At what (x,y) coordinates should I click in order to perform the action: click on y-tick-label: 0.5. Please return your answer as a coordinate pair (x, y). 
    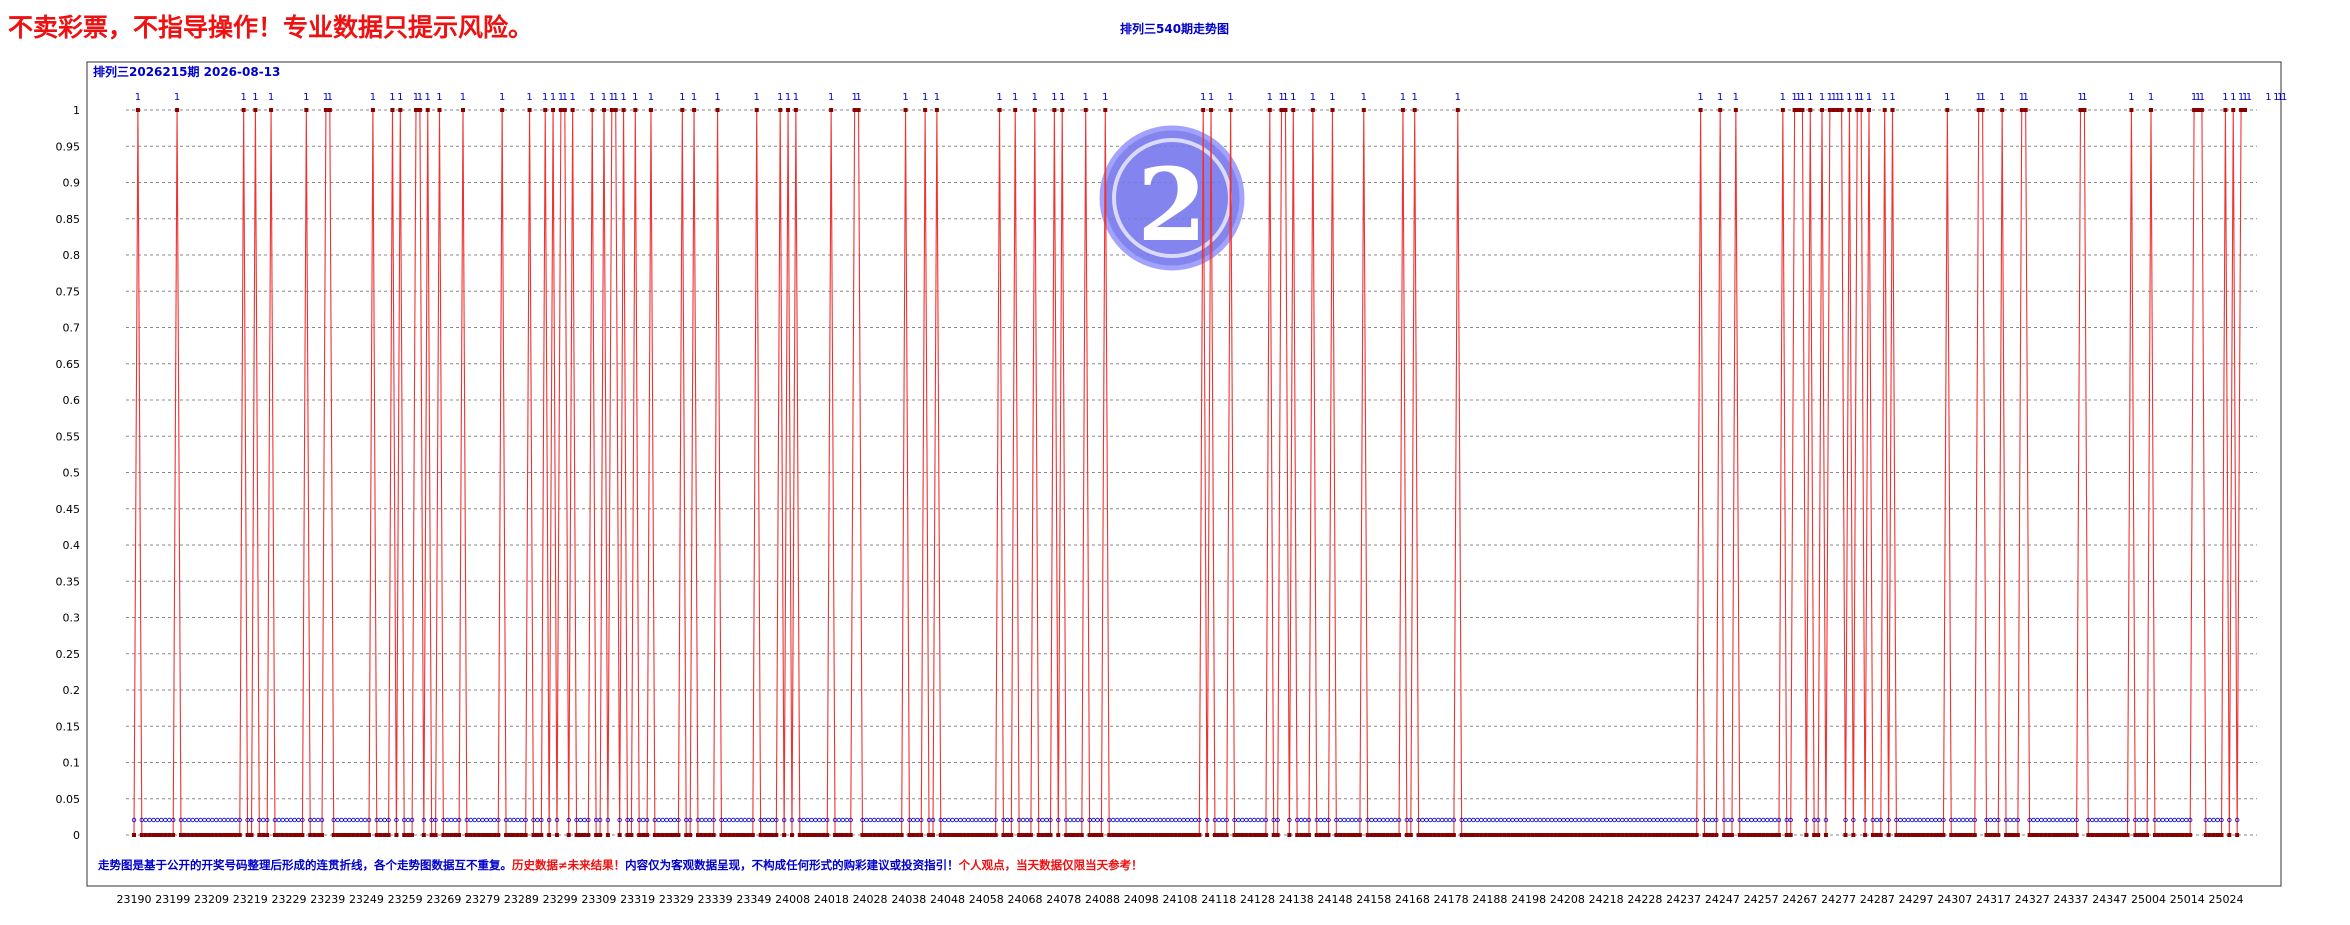
    Looking at the image, I should click on (72, 473).